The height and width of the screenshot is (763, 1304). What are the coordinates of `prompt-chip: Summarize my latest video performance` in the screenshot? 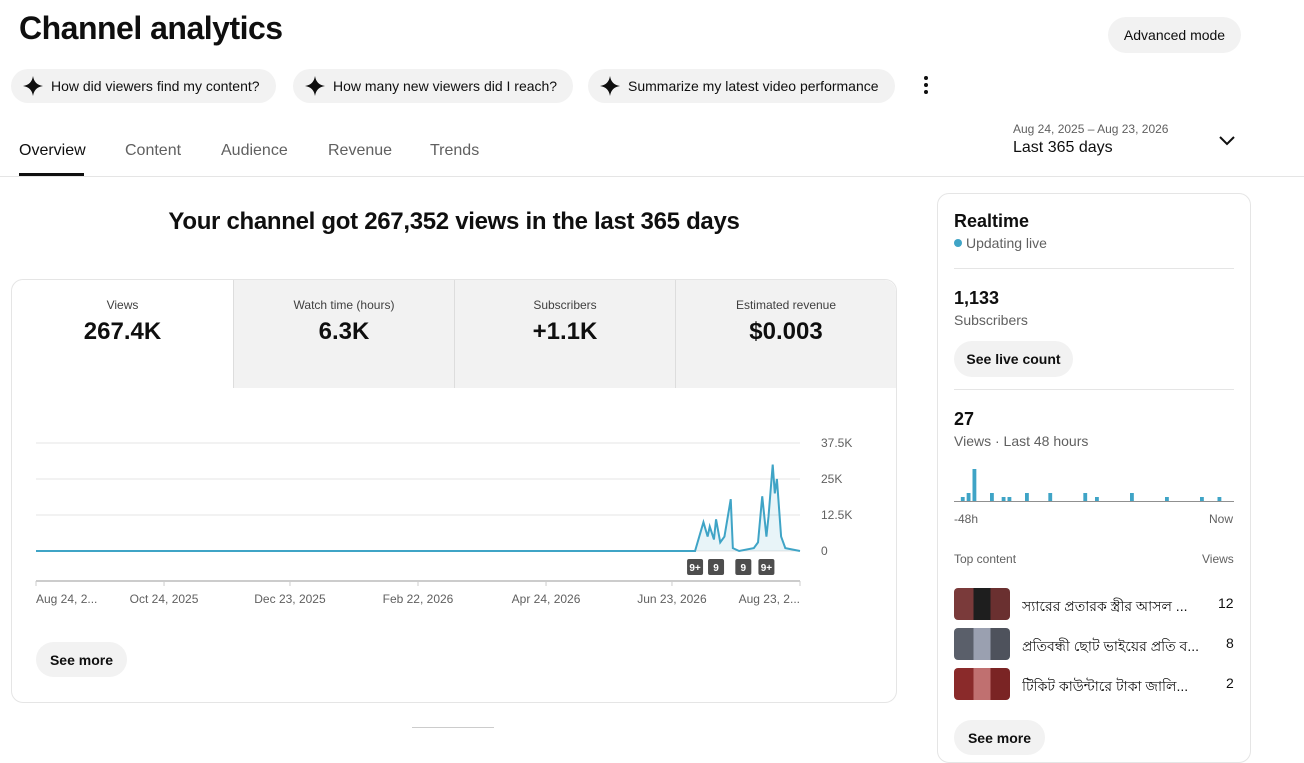 It's located at (741, 86).